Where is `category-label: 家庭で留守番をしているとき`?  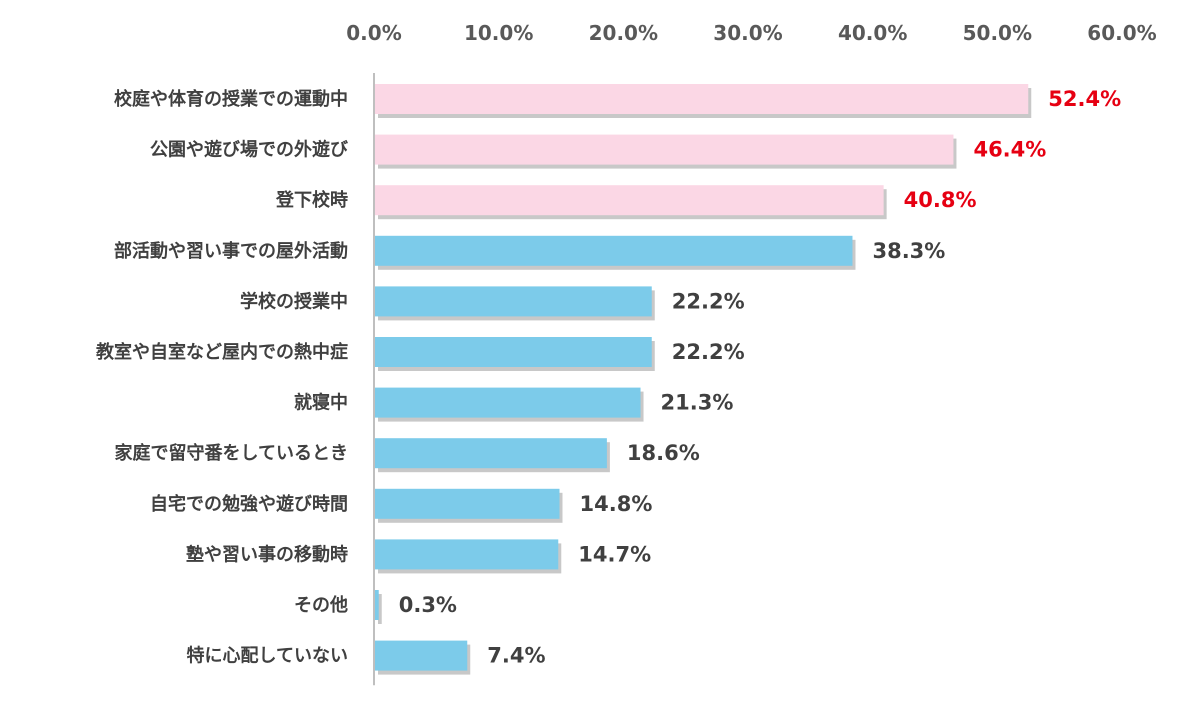 category-label: 家庭で留守番をしているとき is located at coordinates (231, 453).